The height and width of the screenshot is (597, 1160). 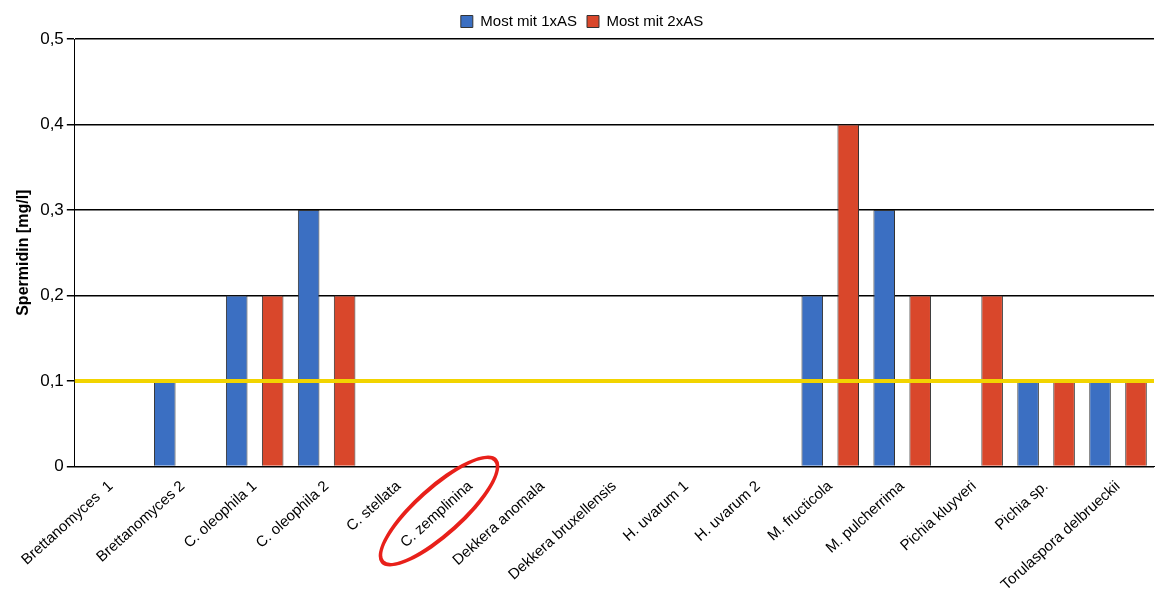 What do you see at coordinates (52, 380) in the screenshot?
I see `y-tick-label: 0,1` at bounding box center [52, 380].